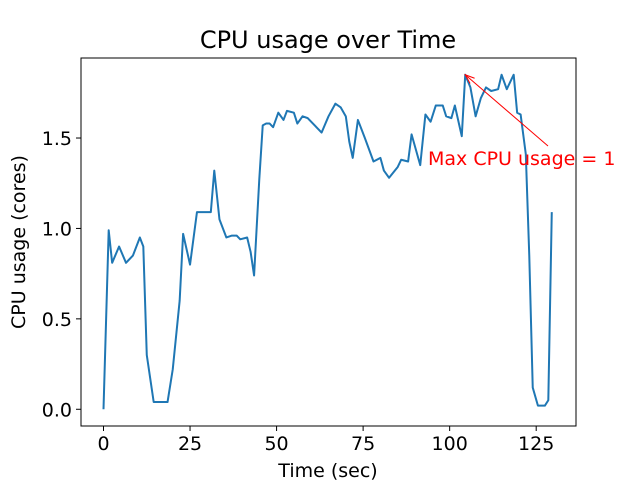 The height and width of the screenshot is (480, 640). Describe the element at coordinates (57, 139) in the screenshot. I see `y-tick-label: 1.5` at that location.